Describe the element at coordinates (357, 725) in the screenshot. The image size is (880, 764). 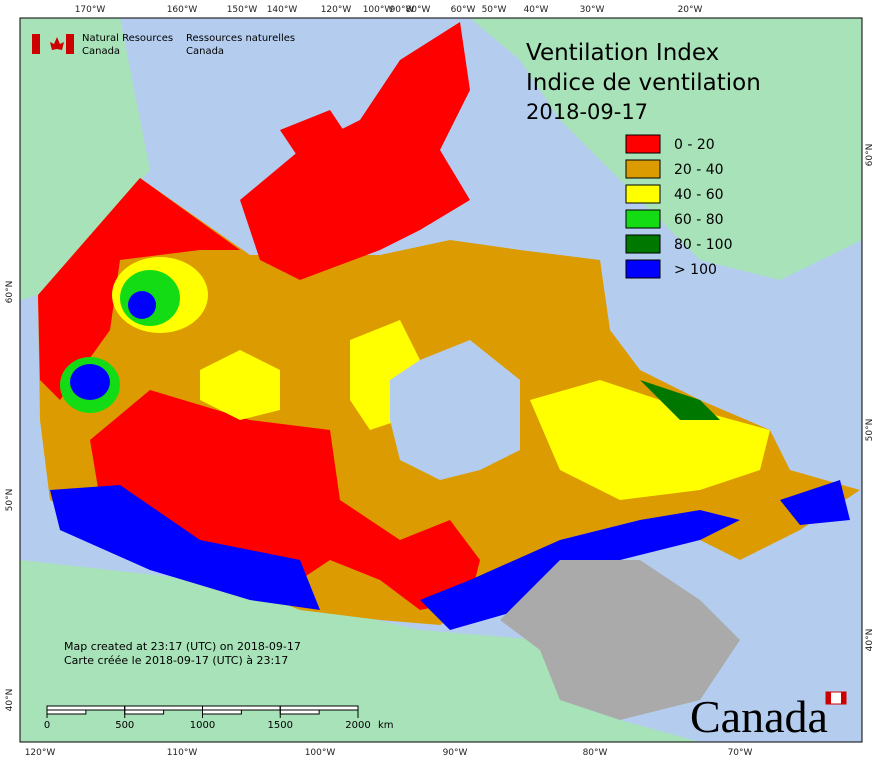
I see `scale-label: 2000` at that location.